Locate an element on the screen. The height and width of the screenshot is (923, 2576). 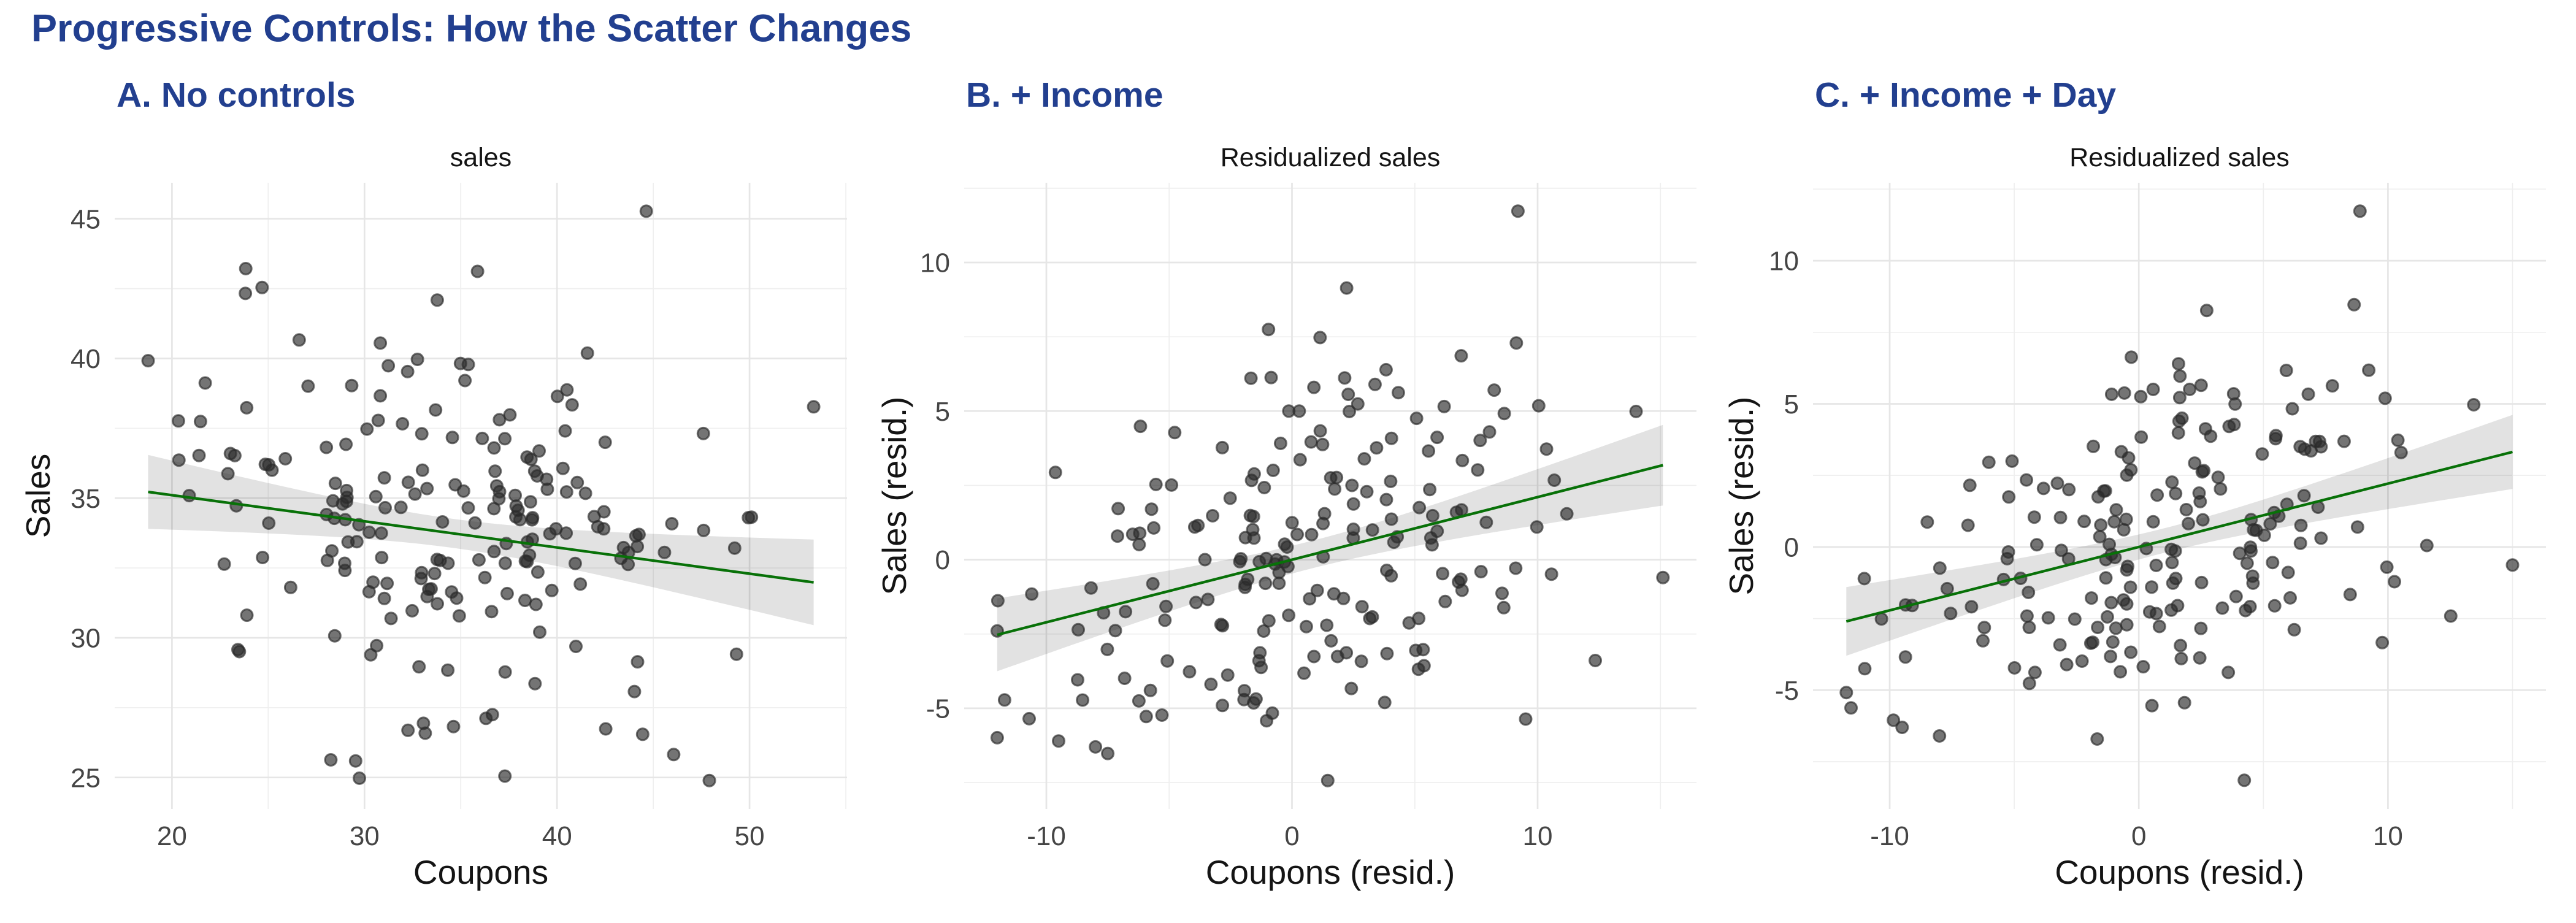
svg-text: Coupons is located at coordinates (480, 872).